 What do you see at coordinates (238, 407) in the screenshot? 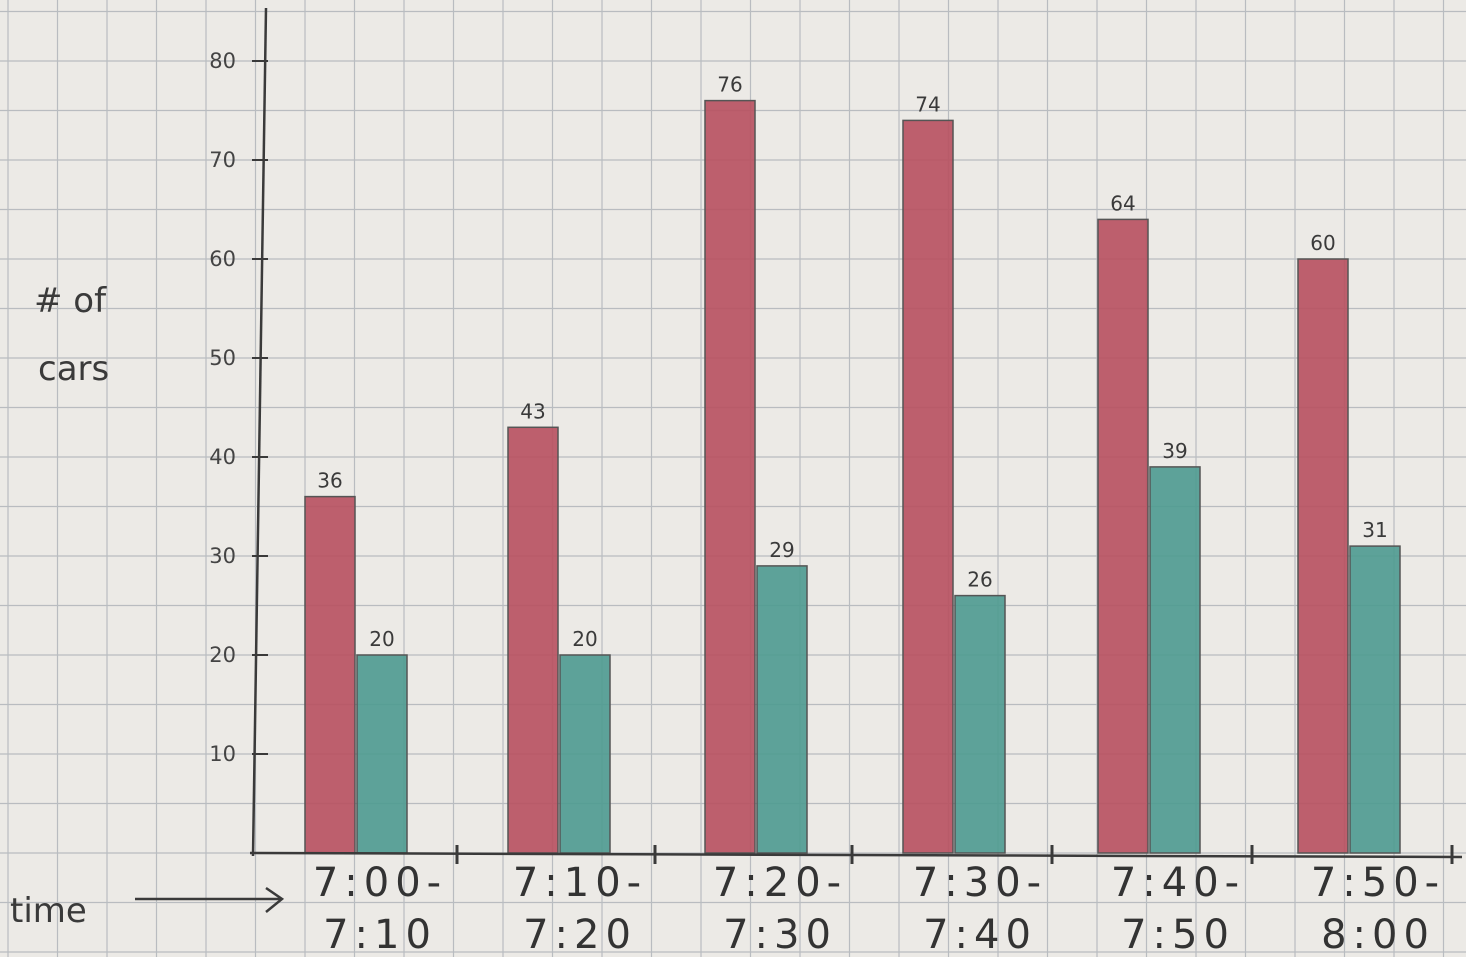
I see `y-ticks-layer: 10 20 30 40 50 60 70 80` at bounding box center [238, 407].